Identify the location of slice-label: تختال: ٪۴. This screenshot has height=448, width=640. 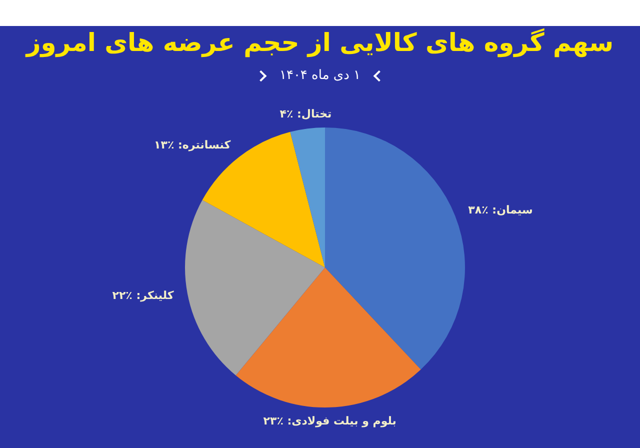
(306, 114).